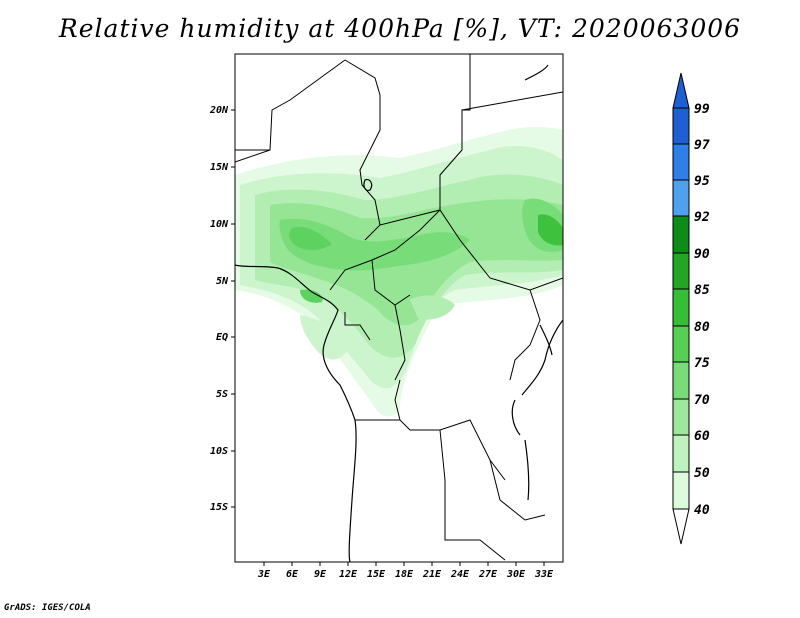 The image size is (800, 618). What do you see at coordinates (222, 337) in the screenshot?
I see `y-tick-label: EQ` at bounding box center [222, 337].